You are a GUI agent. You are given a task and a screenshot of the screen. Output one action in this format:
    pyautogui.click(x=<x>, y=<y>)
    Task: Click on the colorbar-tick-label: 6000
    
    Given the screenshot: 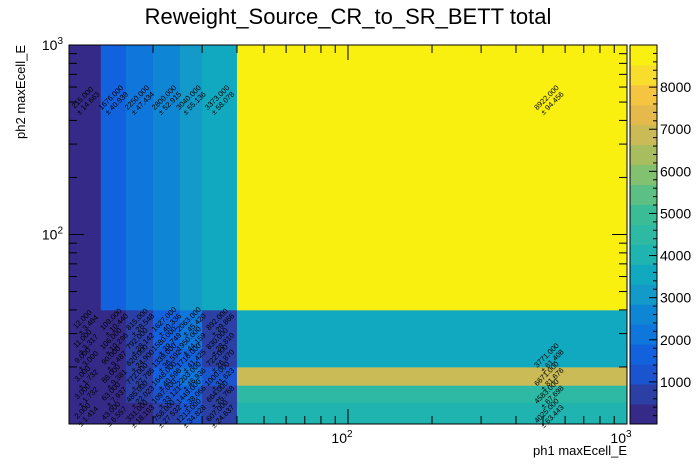 What is the action you would take?
    pyautogui.click(x=675, y=171)
    